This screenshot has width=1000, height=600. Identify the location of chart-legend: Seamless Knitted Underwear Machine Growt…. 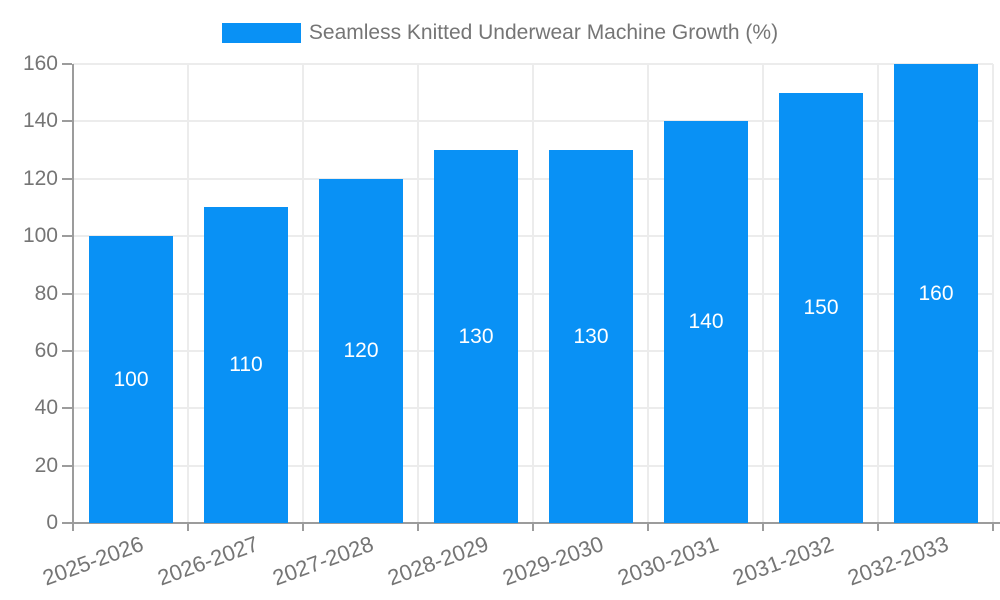
(500, 33).